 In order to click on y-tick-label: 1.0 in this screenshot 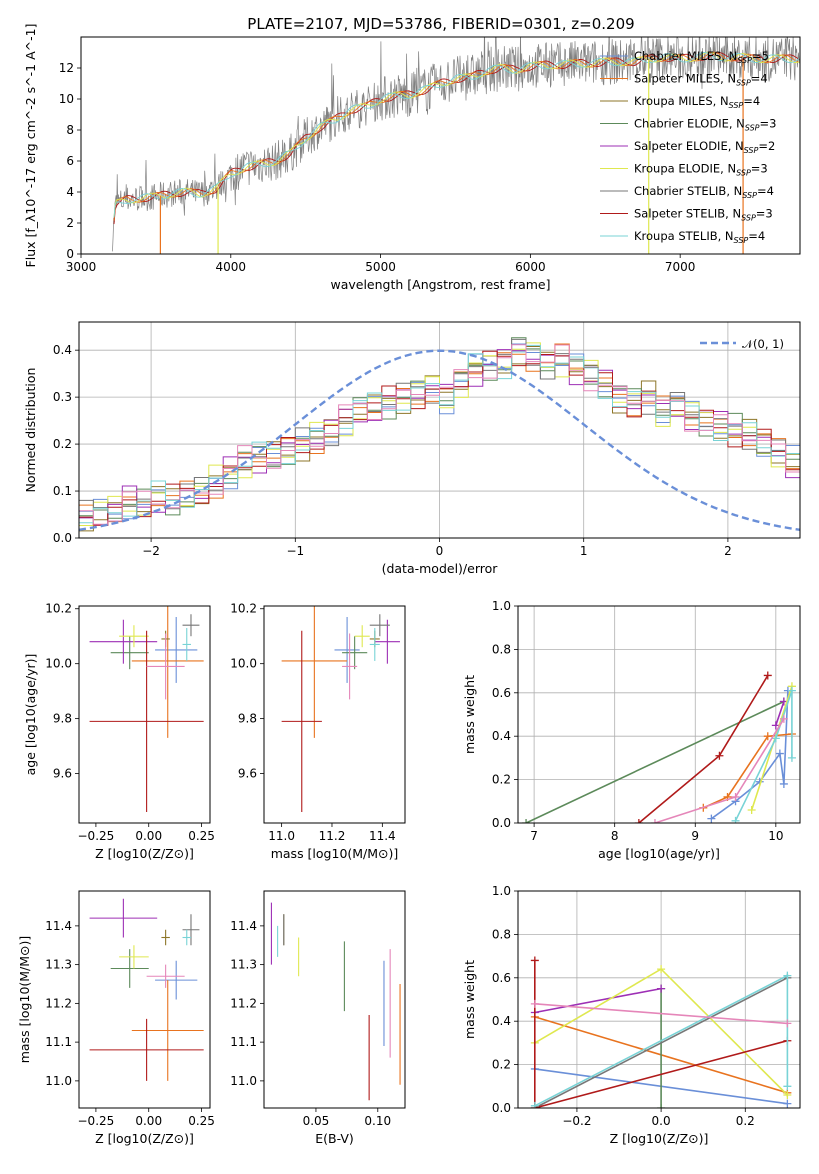, I will do `click(501, 606)`.